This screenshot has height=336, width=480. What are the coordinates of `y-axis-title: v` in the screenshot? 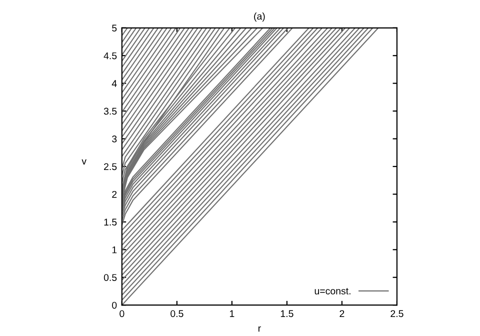 It's located at (84, 161).